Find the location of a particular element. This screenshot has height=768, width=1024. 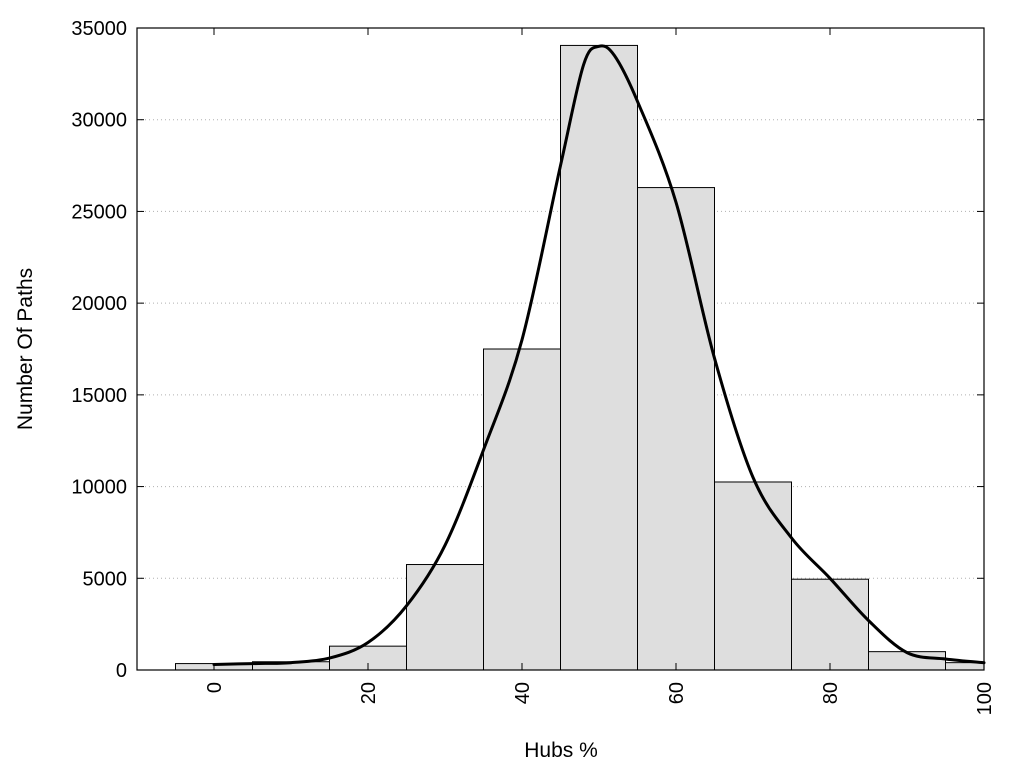

x-axis-label: Hubs % is located at coordinates (561, 750).